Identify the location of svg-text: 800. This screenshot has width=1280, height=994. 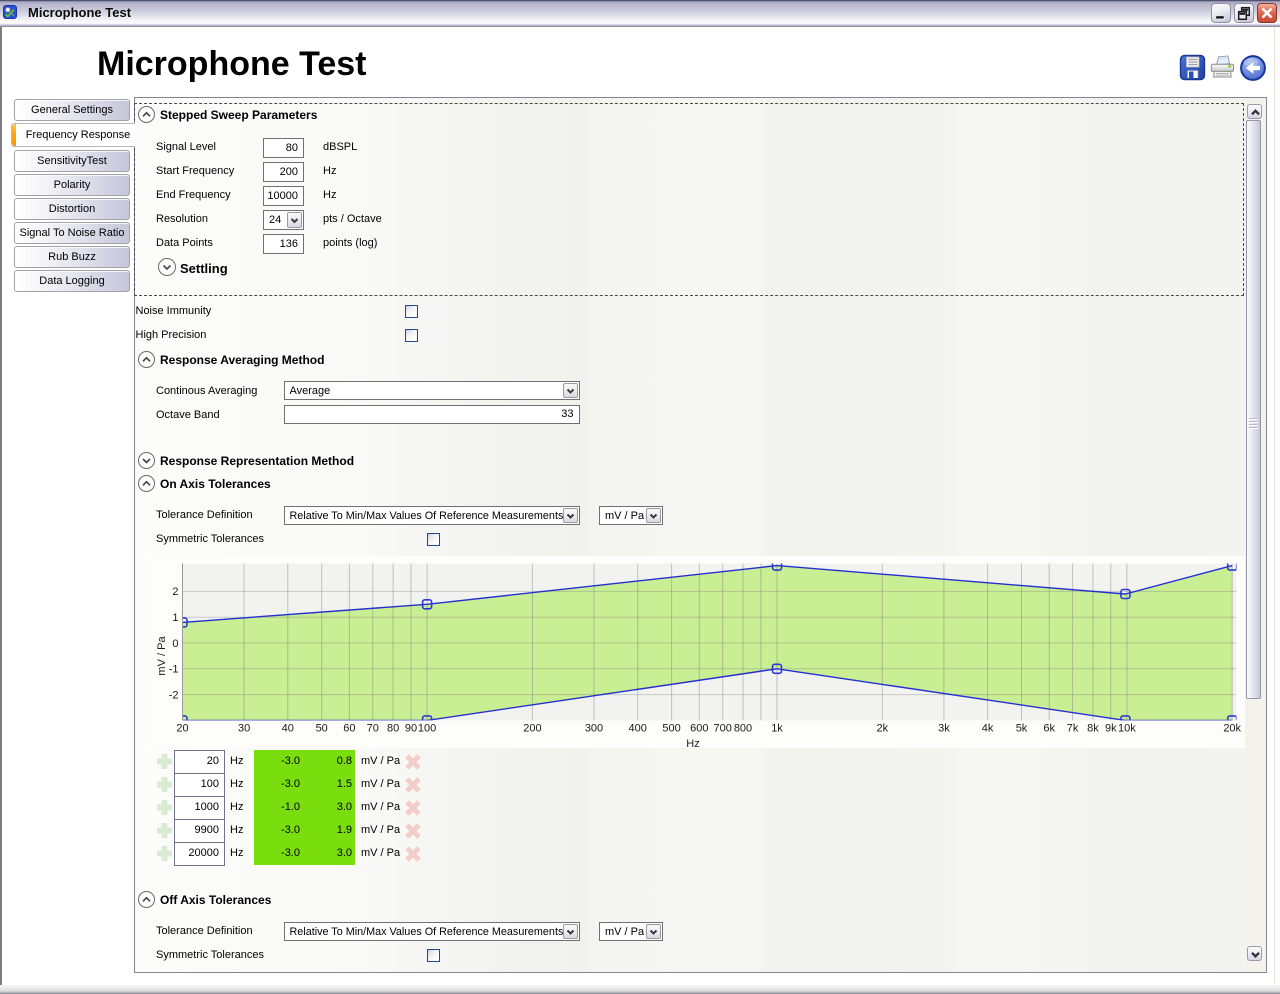
(743, 729).